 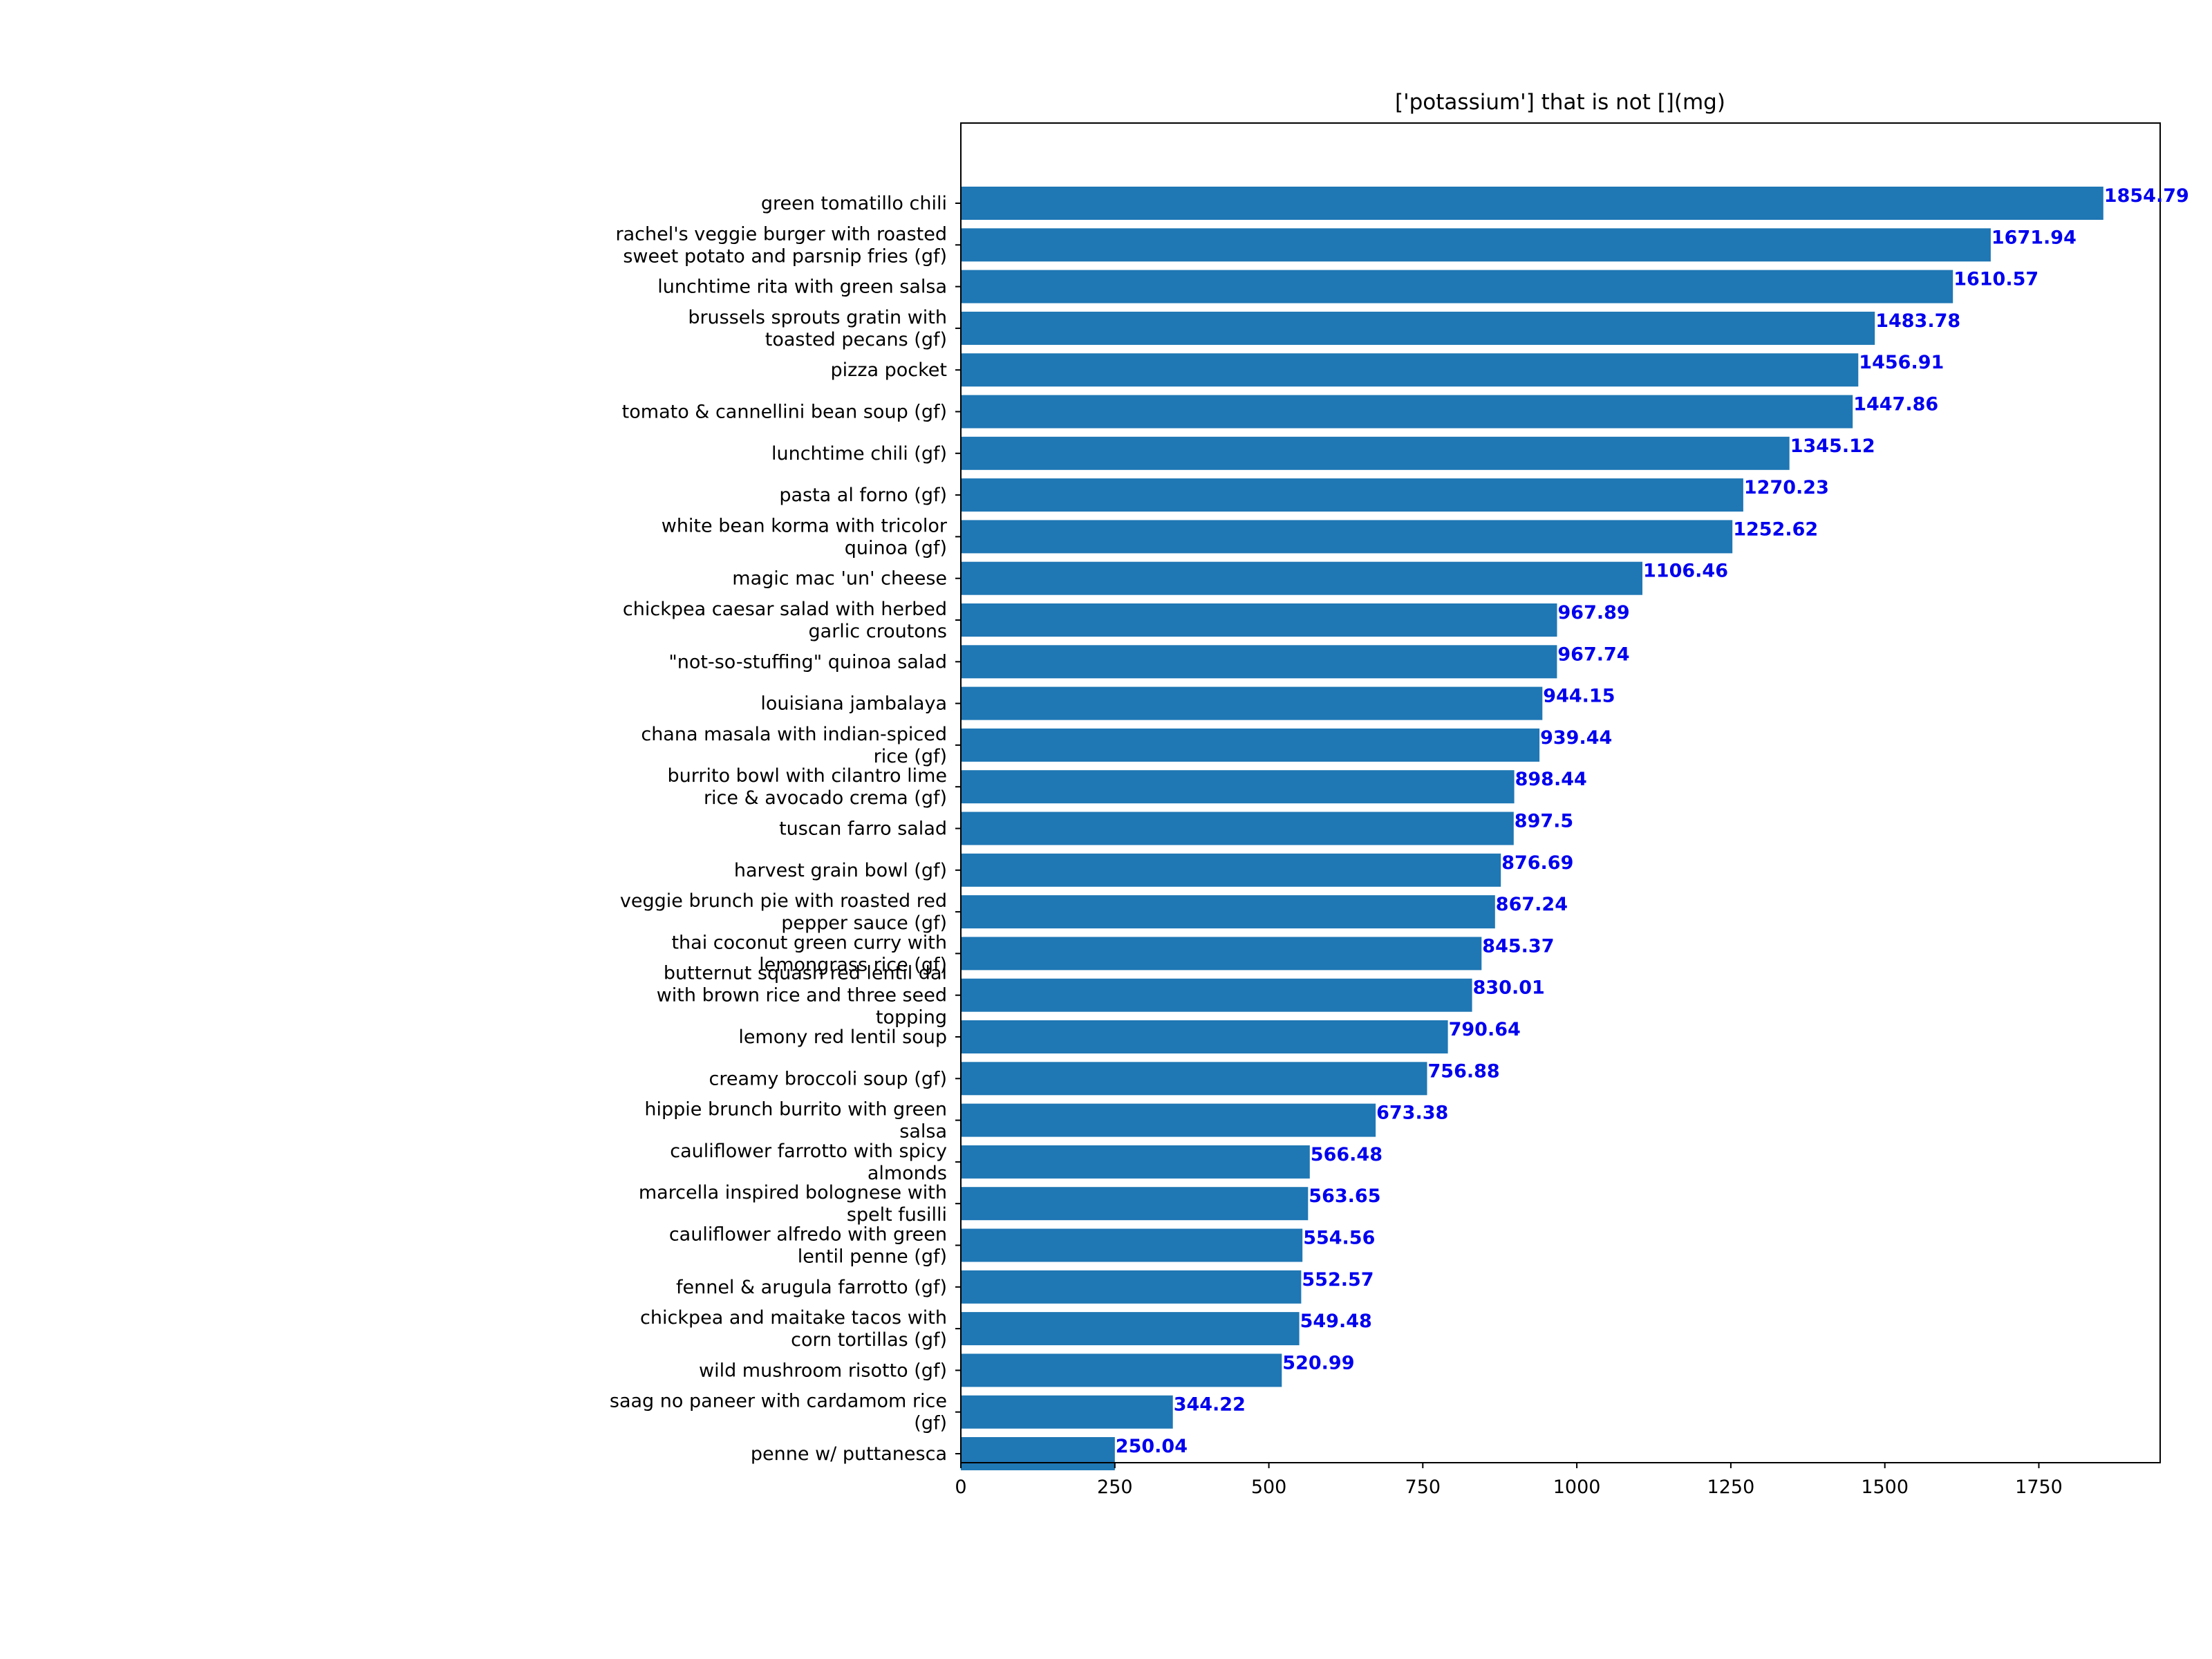 I want to click on value-label: 1671.94, so click(x=2034, y=238).